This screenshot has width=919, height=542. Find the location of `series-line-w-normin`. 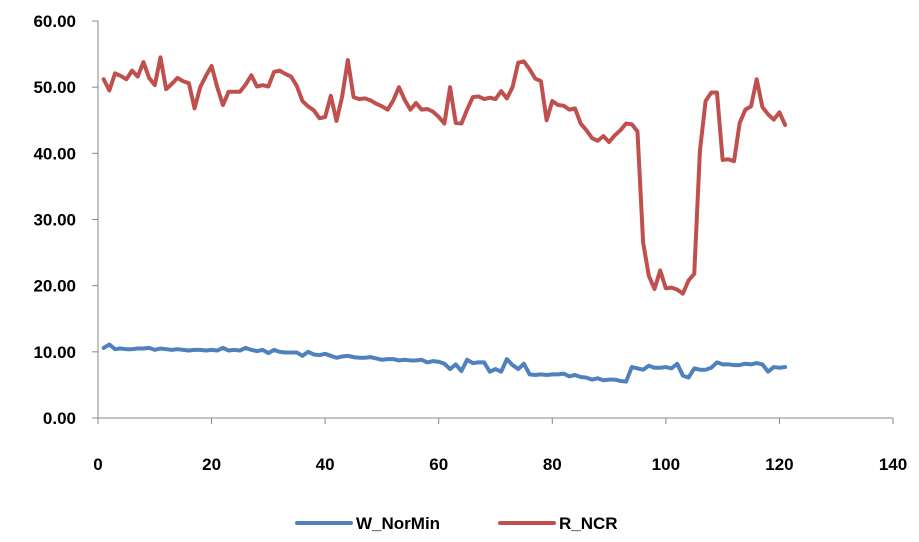

series-line-w-normin is located at coordinates (444, 363).